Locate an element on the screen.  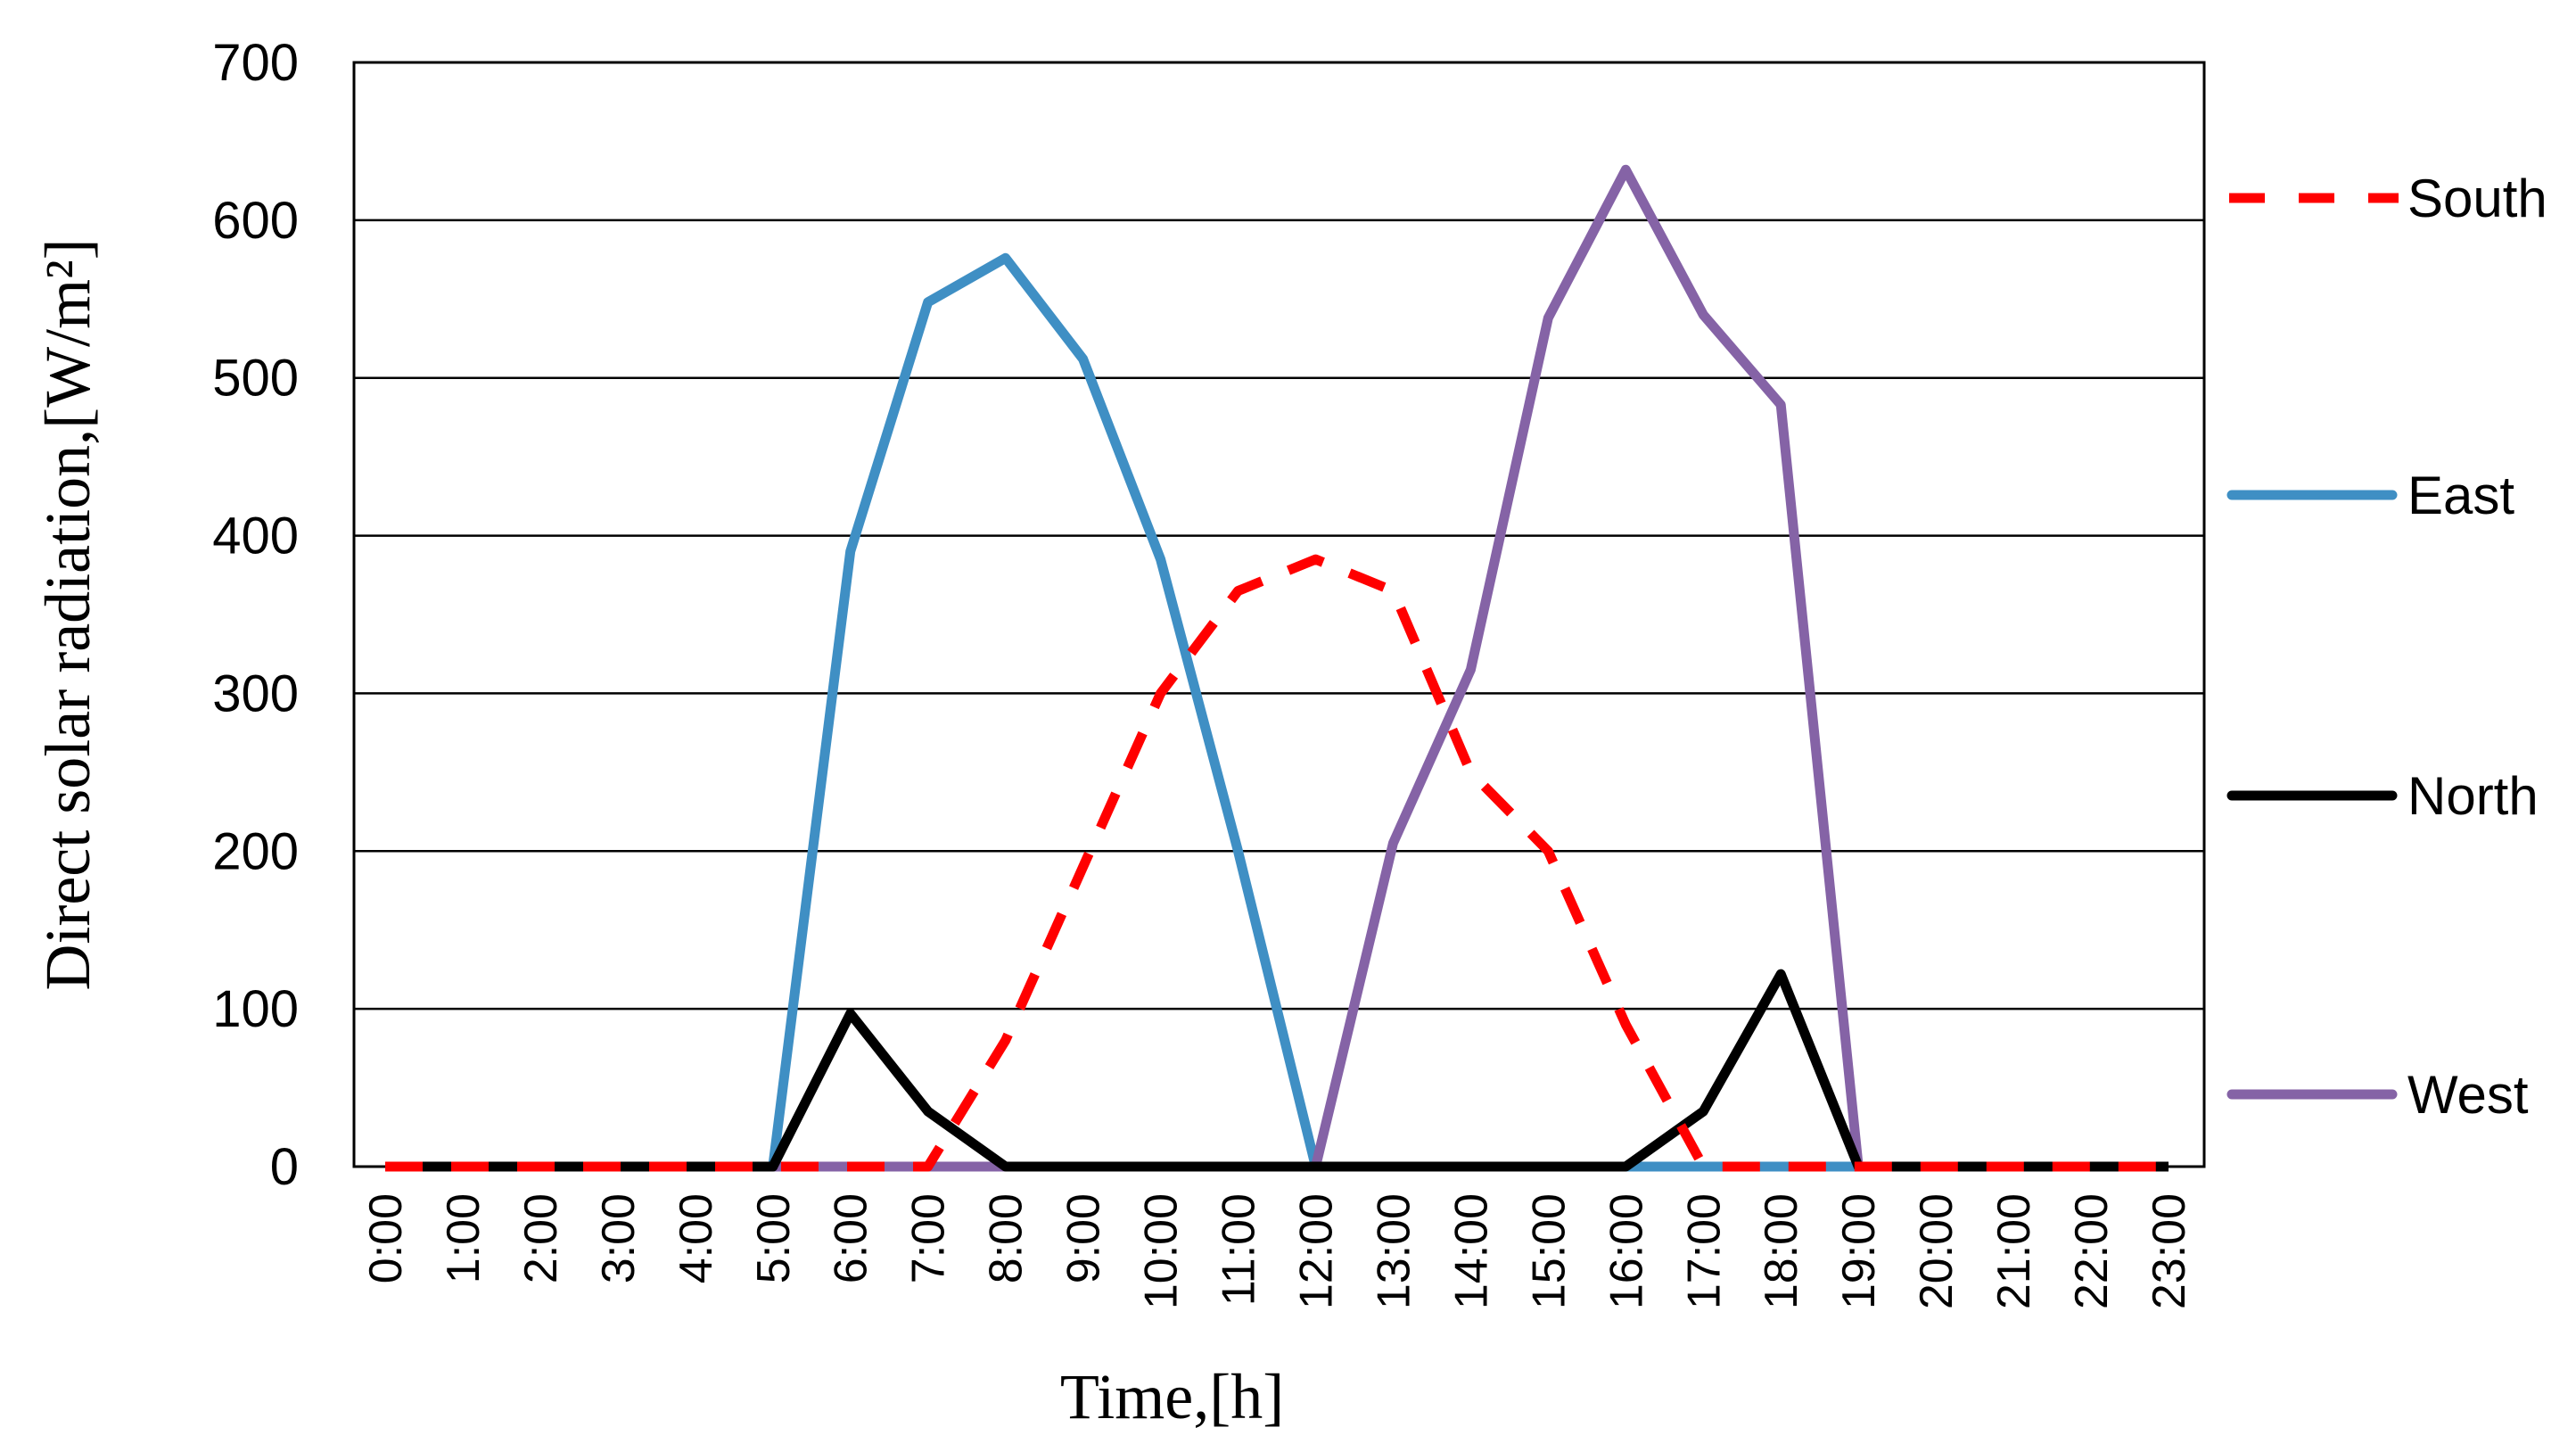
legend-item-west: West is located at coordinates (2377, 1095).